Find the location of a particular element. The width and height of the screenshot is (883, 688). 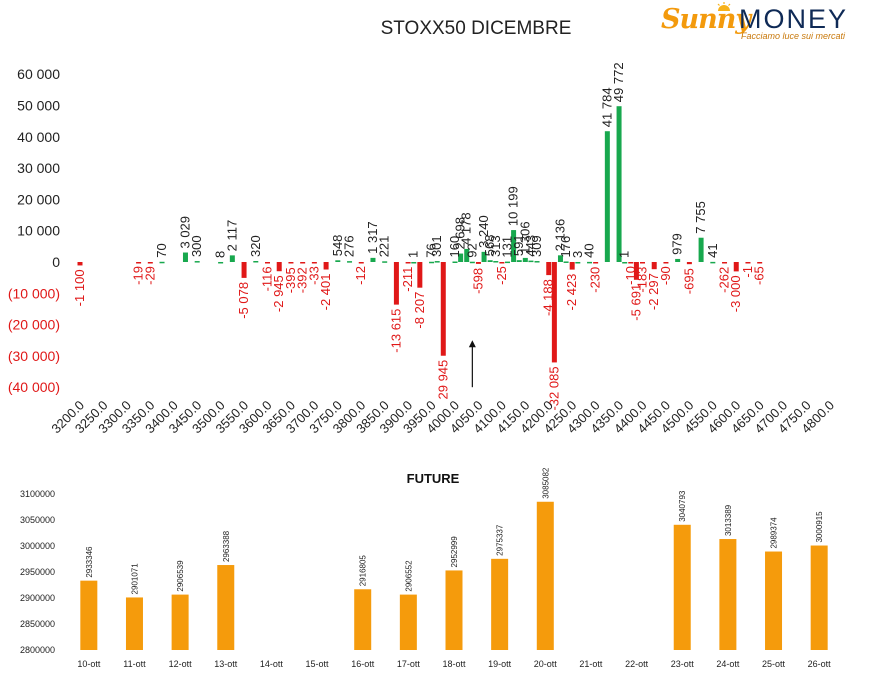

data-label: 3 029 is located at coordinates (184, 232).